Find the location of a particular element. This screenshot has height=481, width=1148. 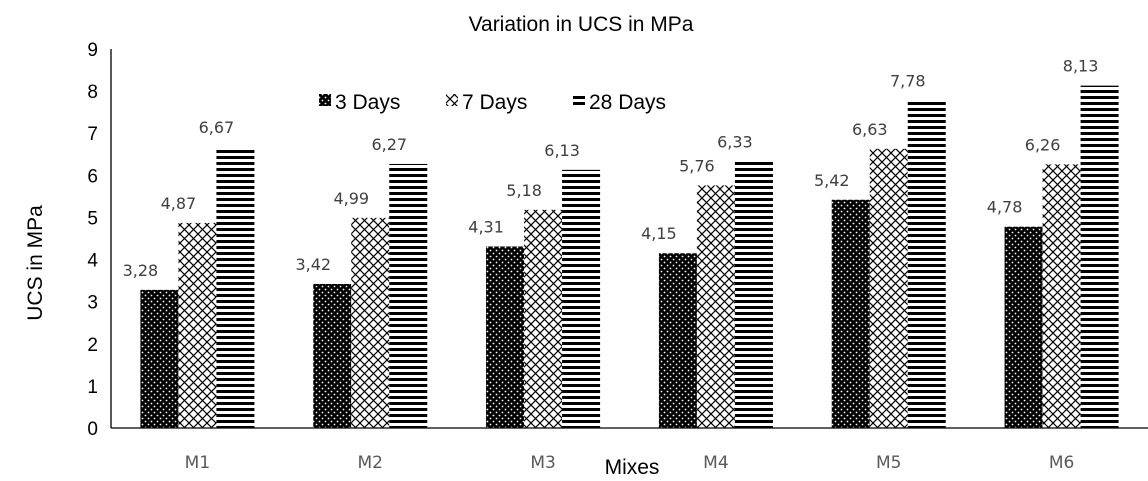

data-label-m6-3-days: 4,78 is located at coordinates (1005, 207).